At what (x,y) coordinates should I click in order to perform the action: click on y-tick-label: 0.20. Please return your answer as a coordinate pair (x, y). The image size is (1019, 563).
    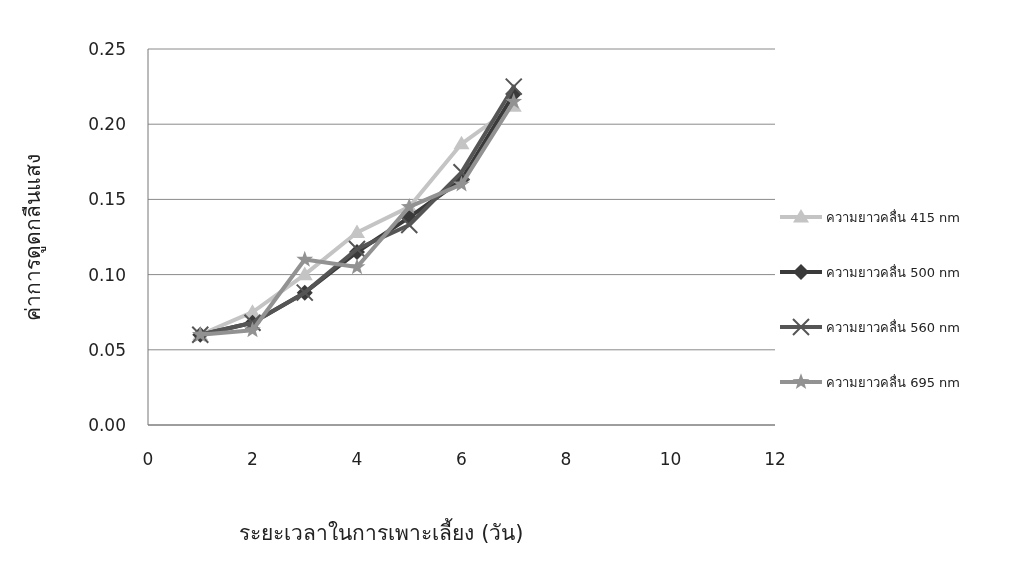
    Looking at the image, I should click on (107, 124).